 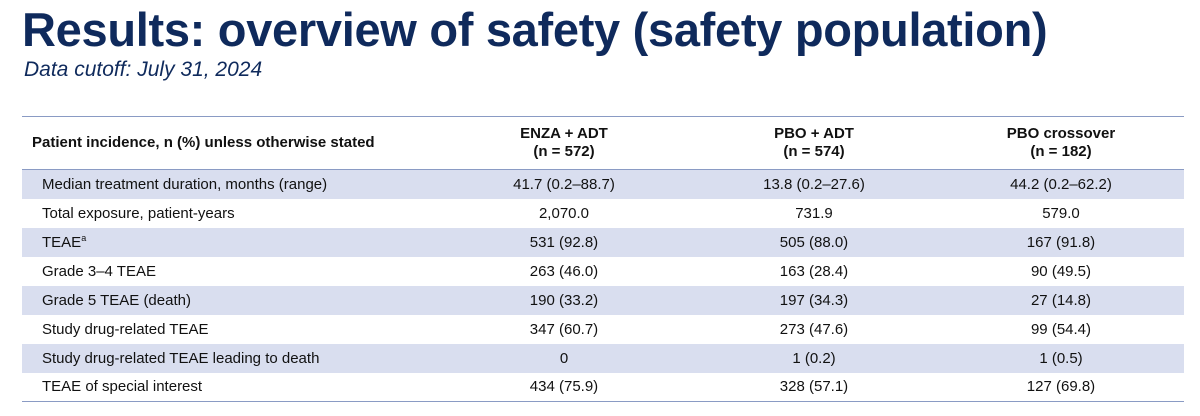 I want to click on cell-enza-adt: 0, so click(x=564, y=358).